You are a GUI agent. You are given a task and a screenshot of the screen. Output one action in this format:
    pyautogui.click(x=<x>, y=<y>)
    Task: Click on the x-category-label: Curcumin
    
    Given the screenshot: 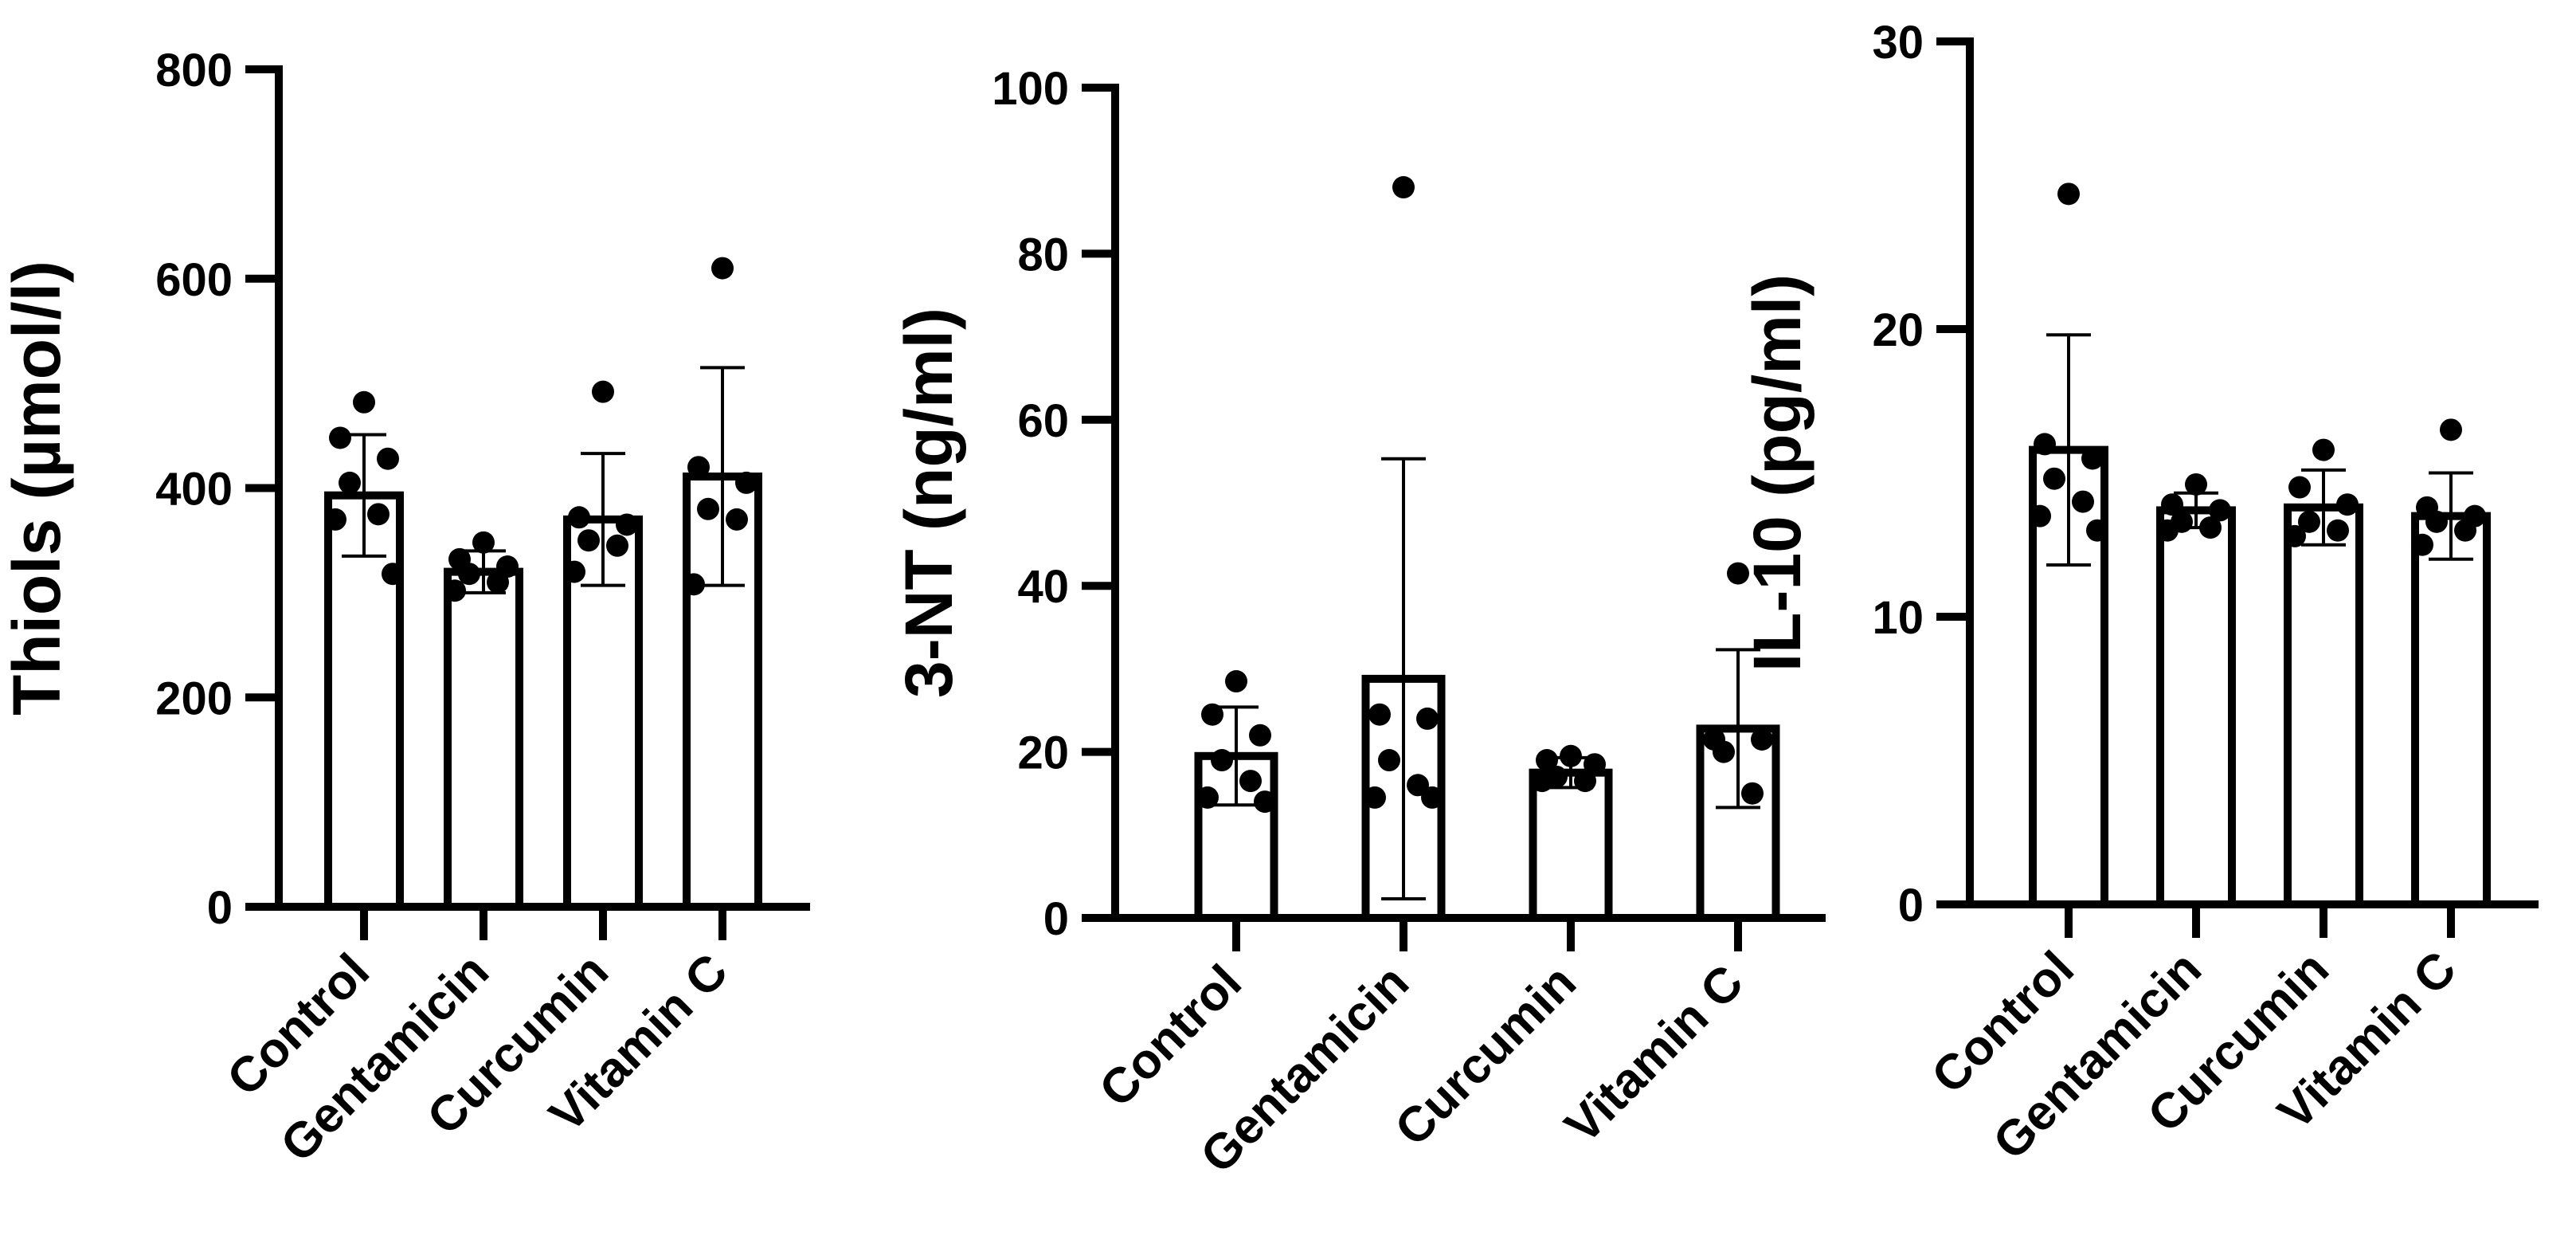 What is the action you would take?
    pyautogui.click(x=1486, y=1055)
    